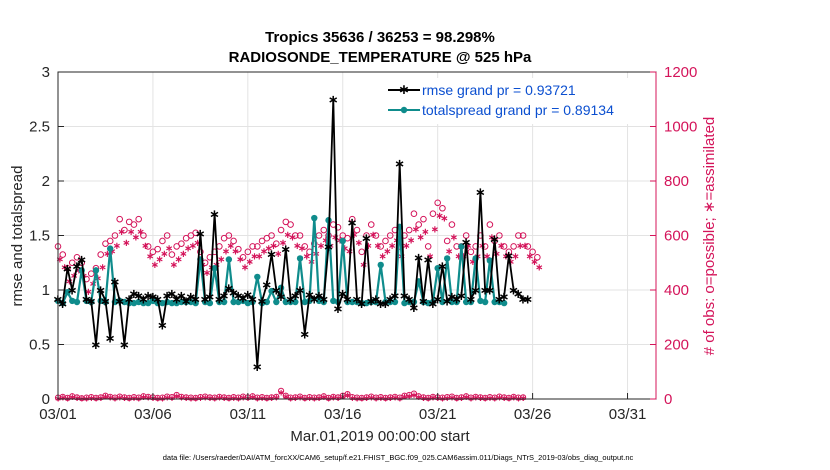 The height and width of the screenshot is (470, 830). Describe the element at coordinates (680, 72) in the screenshot. I see `y-right-tick-label: 1200` at that location.